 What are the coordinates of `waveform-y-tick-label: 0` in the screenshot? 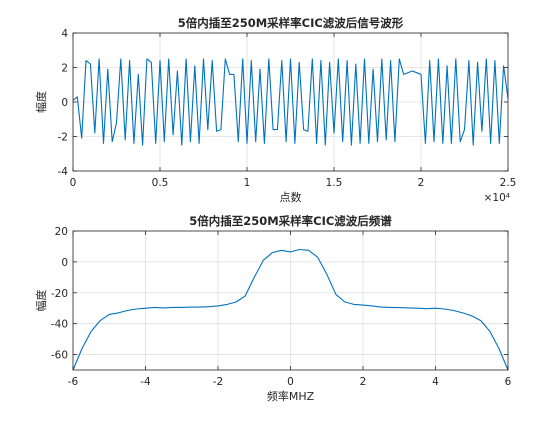 It's located at (64, 103).